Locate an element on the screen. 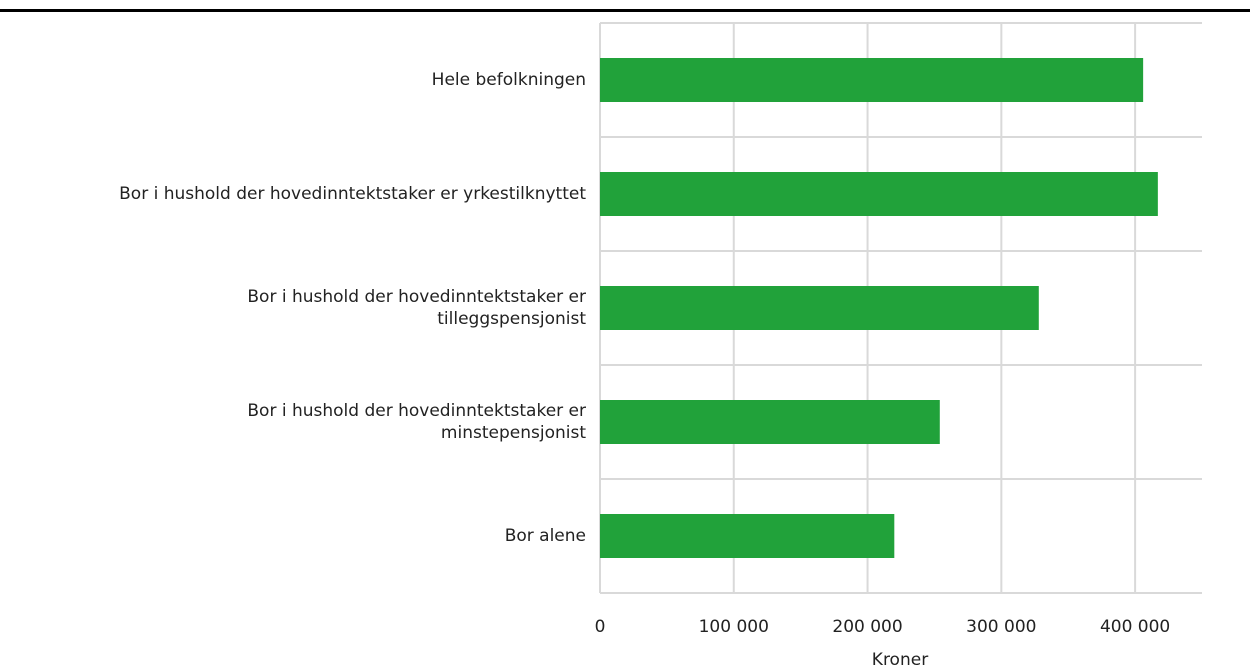 Image resolution: width=1250 pixels, height=672 pixels. x-tick-label: 200 000 is located at coordinates (867, 627).